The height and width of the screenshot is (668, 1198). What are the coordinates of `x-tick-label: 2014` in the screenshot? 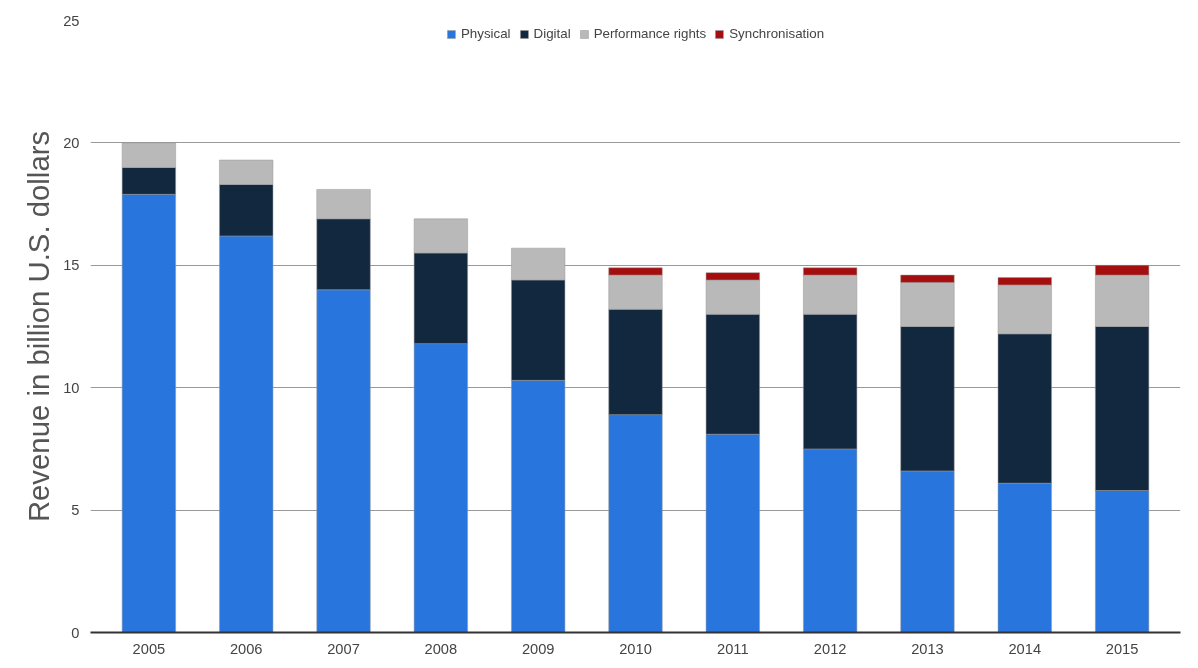 It's located at (1025, 648).